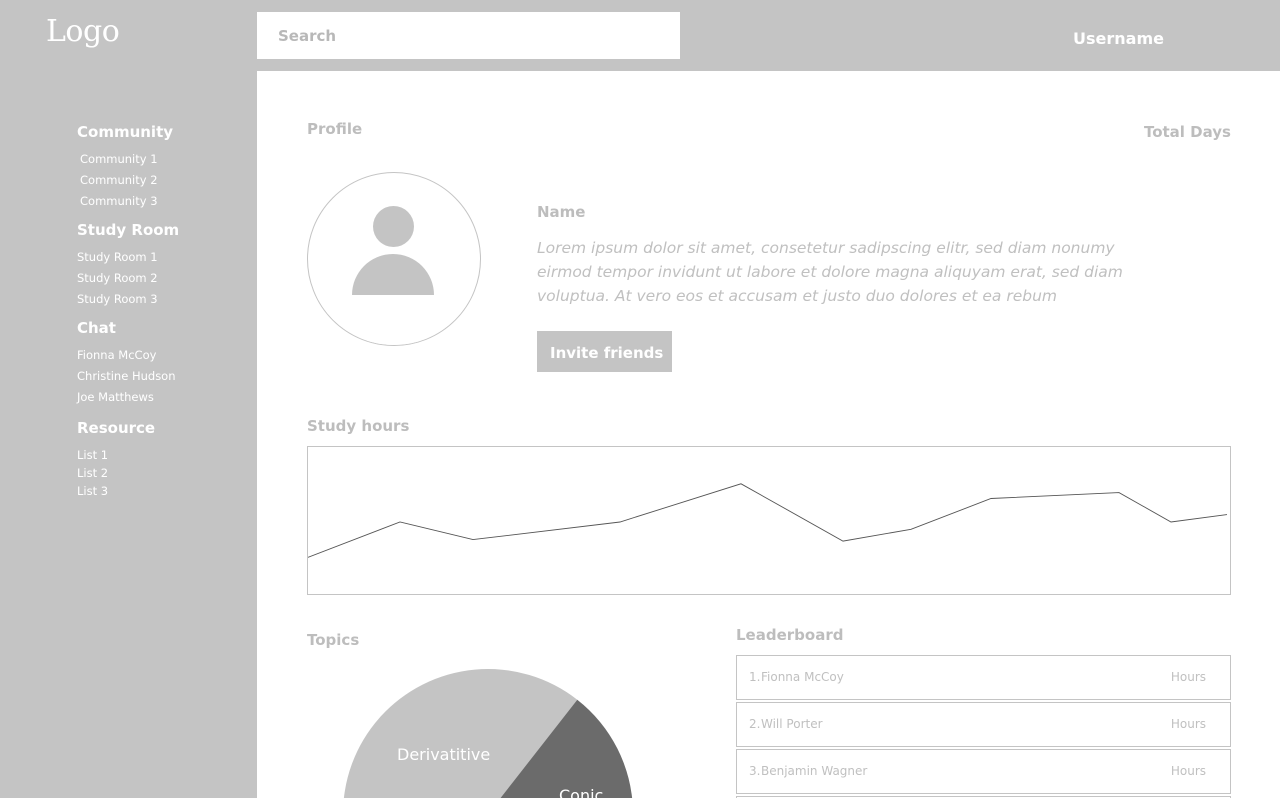 The width and height of the screenshot is (1280, 798). What do you see at coordinates (755, 724) in the screenshot?
I see `leaderboard-rank: 2.` at bounding box center [755, 724].